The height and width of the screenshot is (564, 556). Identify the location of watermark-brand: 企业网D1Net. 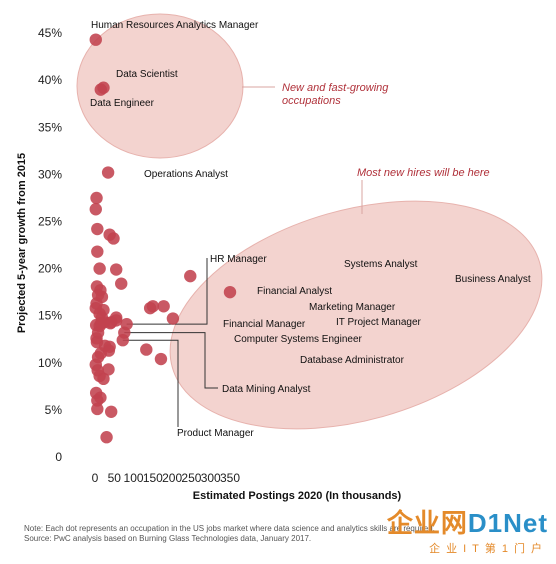
(467, 521).